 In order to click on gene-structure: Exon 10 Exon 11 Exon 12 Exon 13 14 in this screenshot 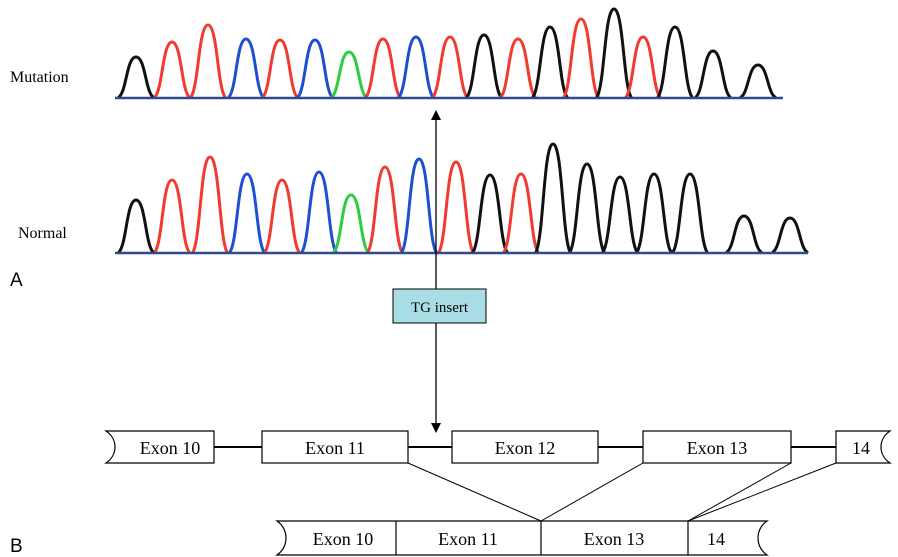, I will do `click(498, 447)`.